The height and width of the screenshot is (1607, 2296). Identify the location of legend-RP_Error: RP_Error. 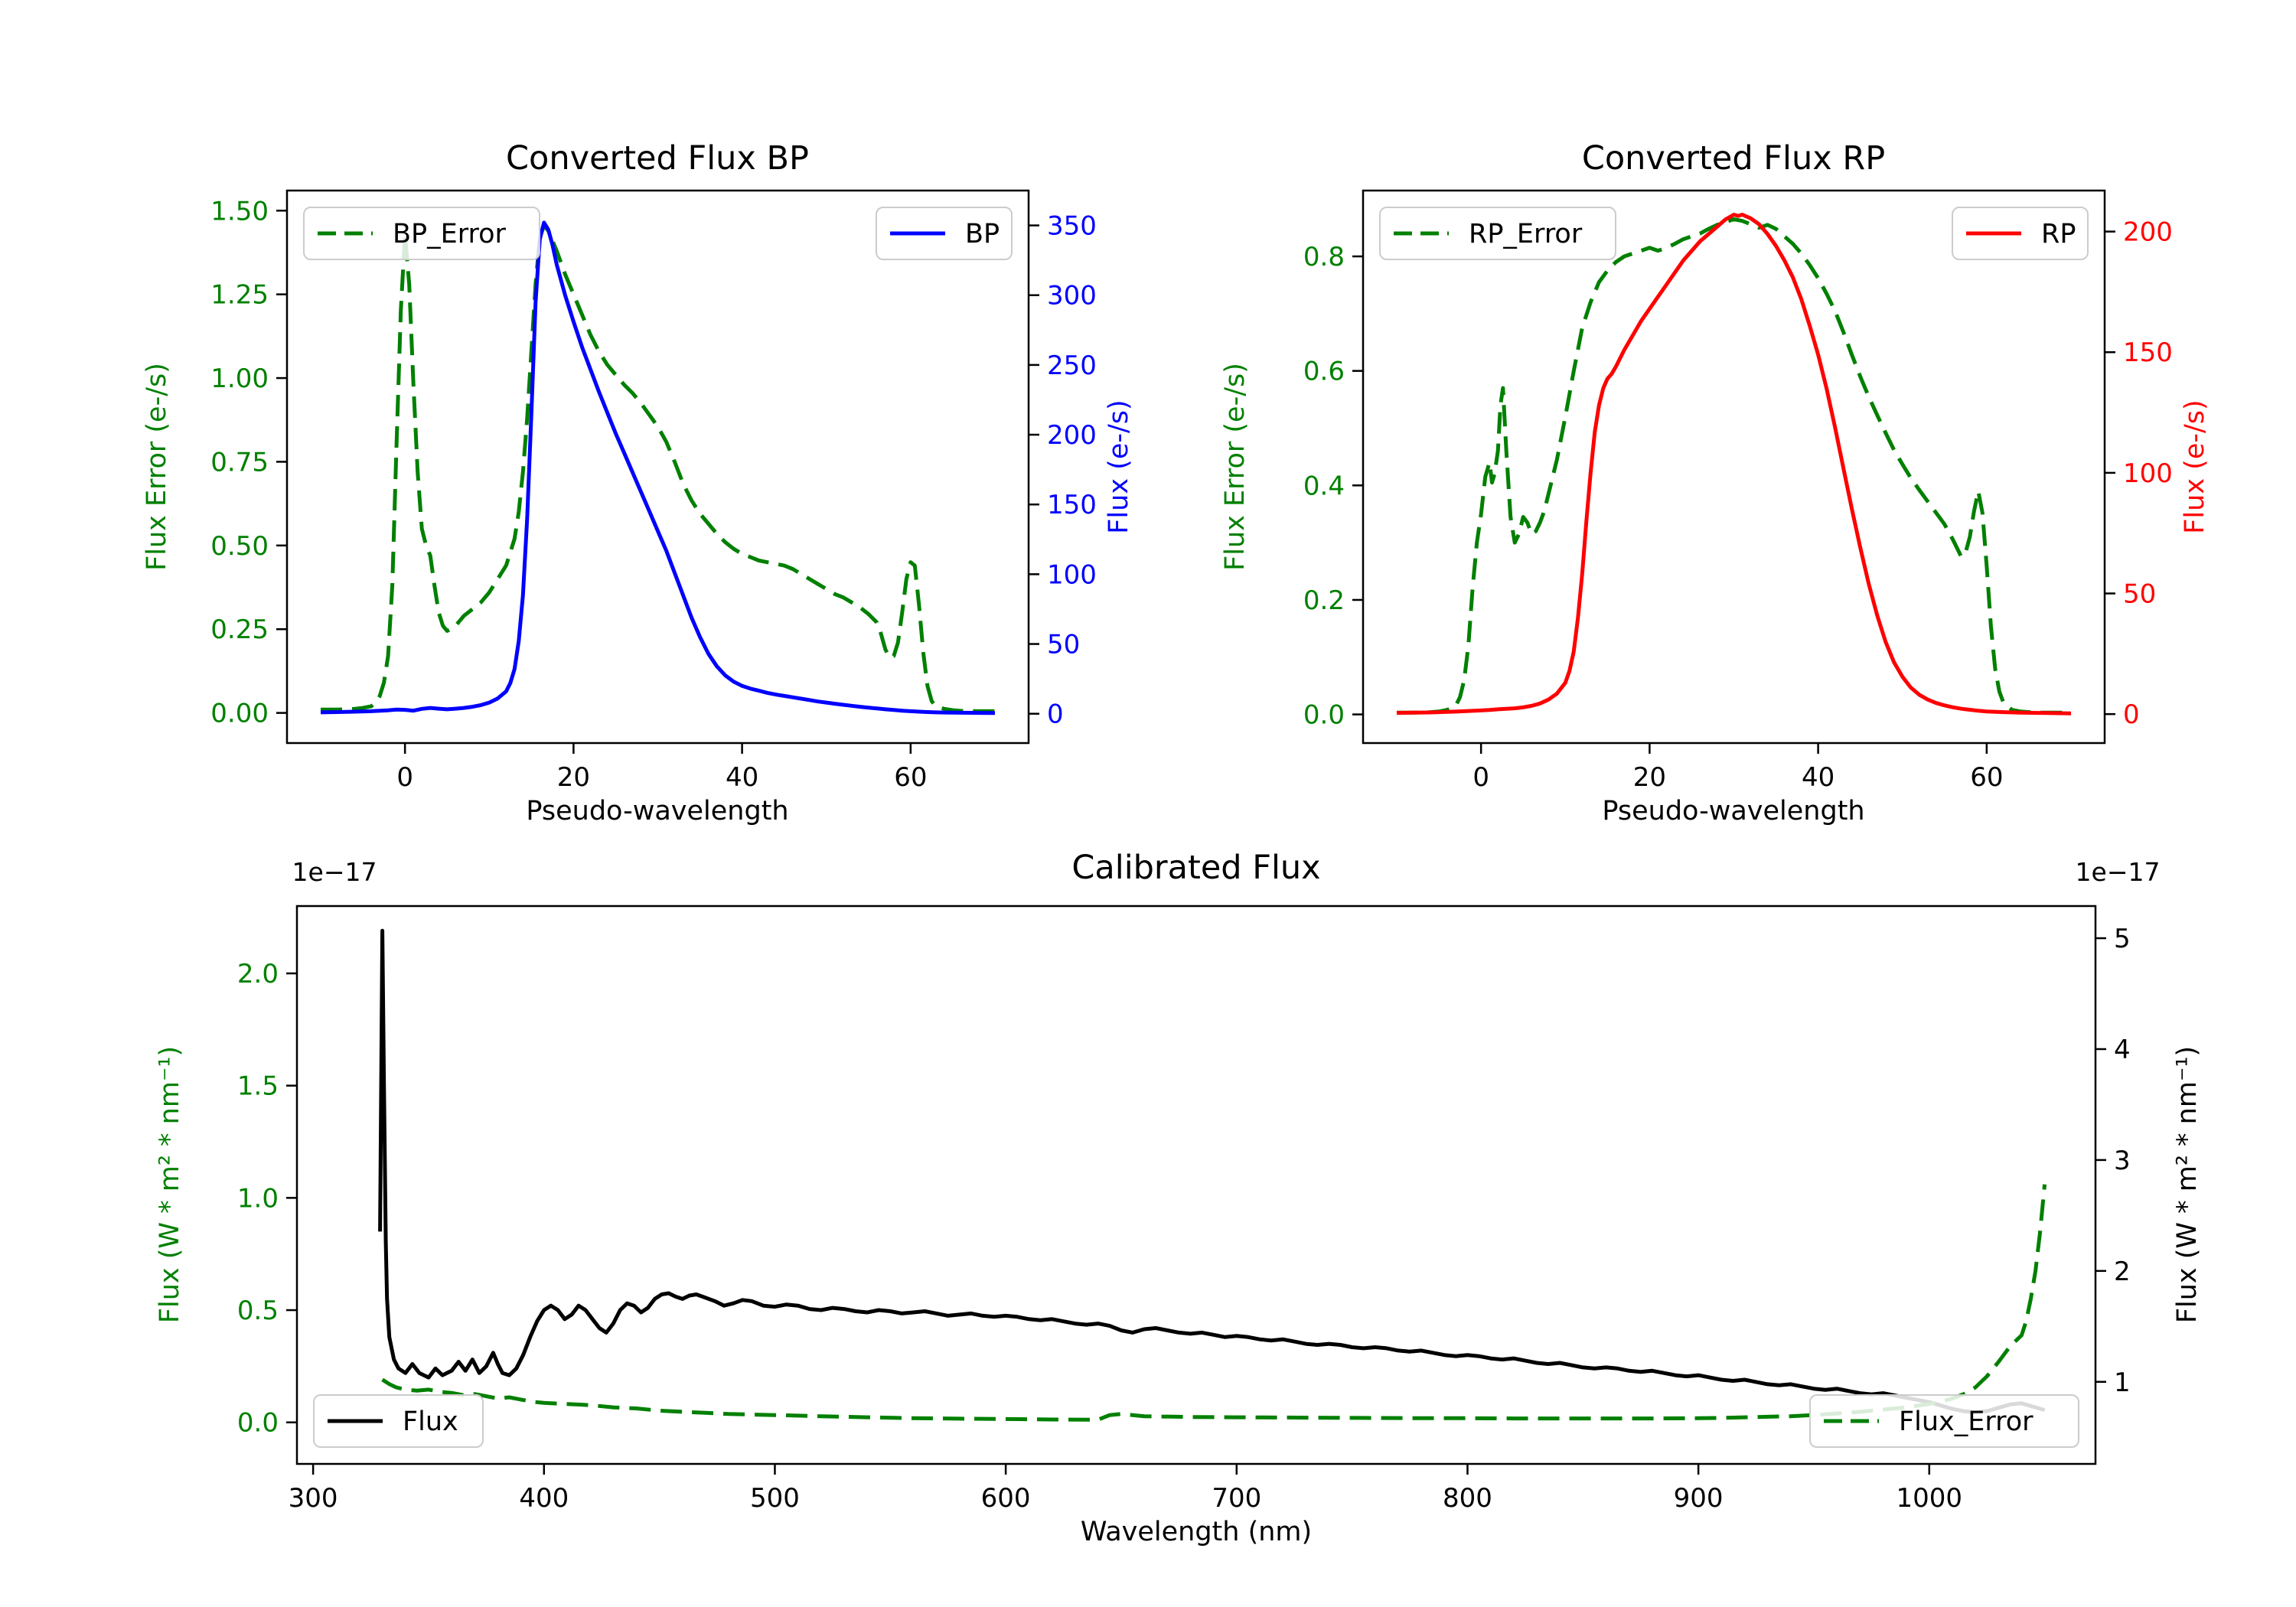
(1497, 234).